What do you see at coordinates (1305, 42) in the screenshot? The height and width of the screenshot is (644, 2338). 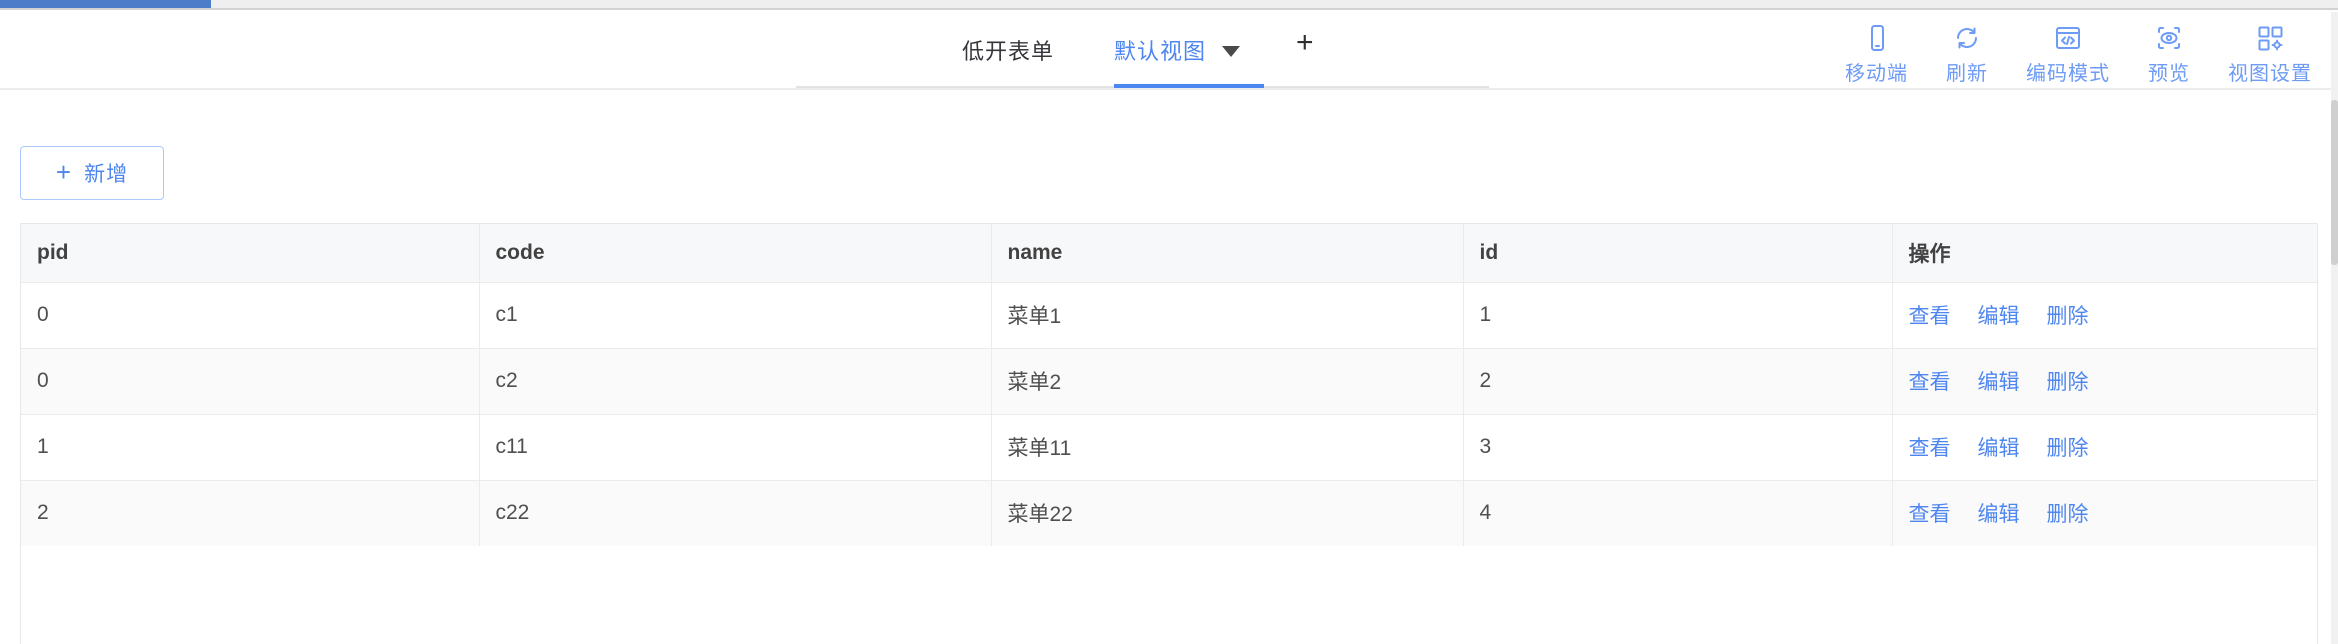 I see `add-view-button: +` at bounding box center [1305, 42].